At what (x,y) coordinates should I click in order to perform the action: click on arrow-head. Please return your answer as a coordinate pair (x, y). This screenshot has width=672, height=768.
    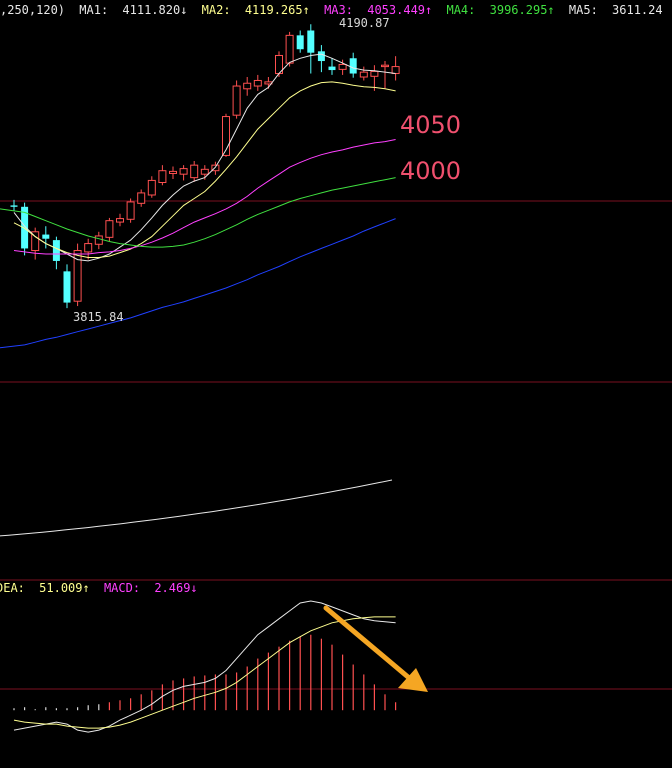
    Looking at the image, I should click on (413, 680).